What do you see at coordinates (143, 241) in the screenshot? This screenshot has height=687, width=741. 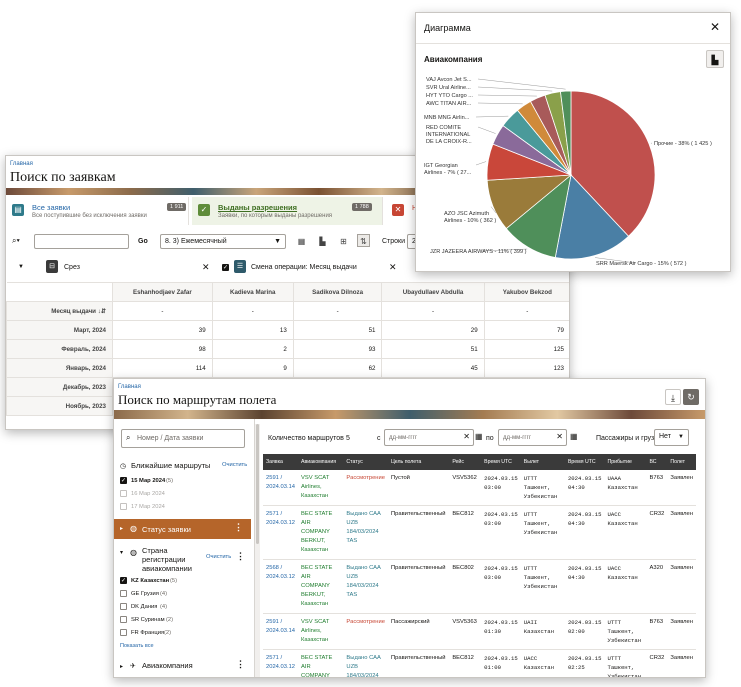 I see `go-button: Go` at bounding box center [143, 241].